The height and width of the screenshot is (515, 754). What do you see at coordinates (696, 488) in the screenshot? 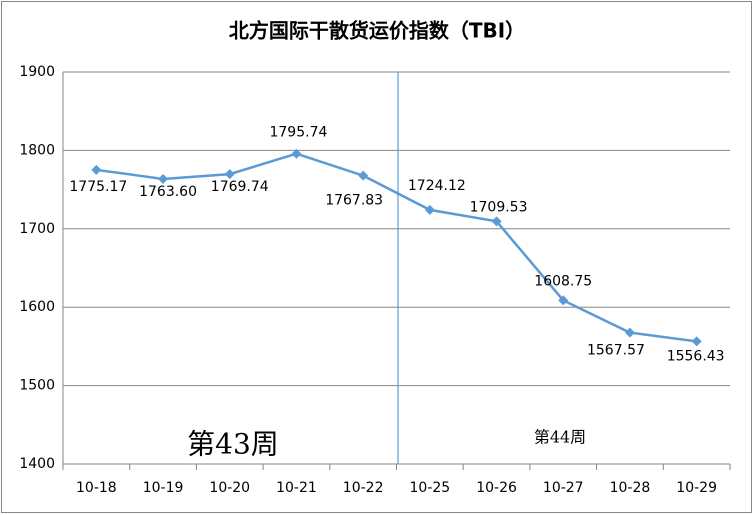
I see `x-tick-label: 10-29` at bounding box center [696, 488].